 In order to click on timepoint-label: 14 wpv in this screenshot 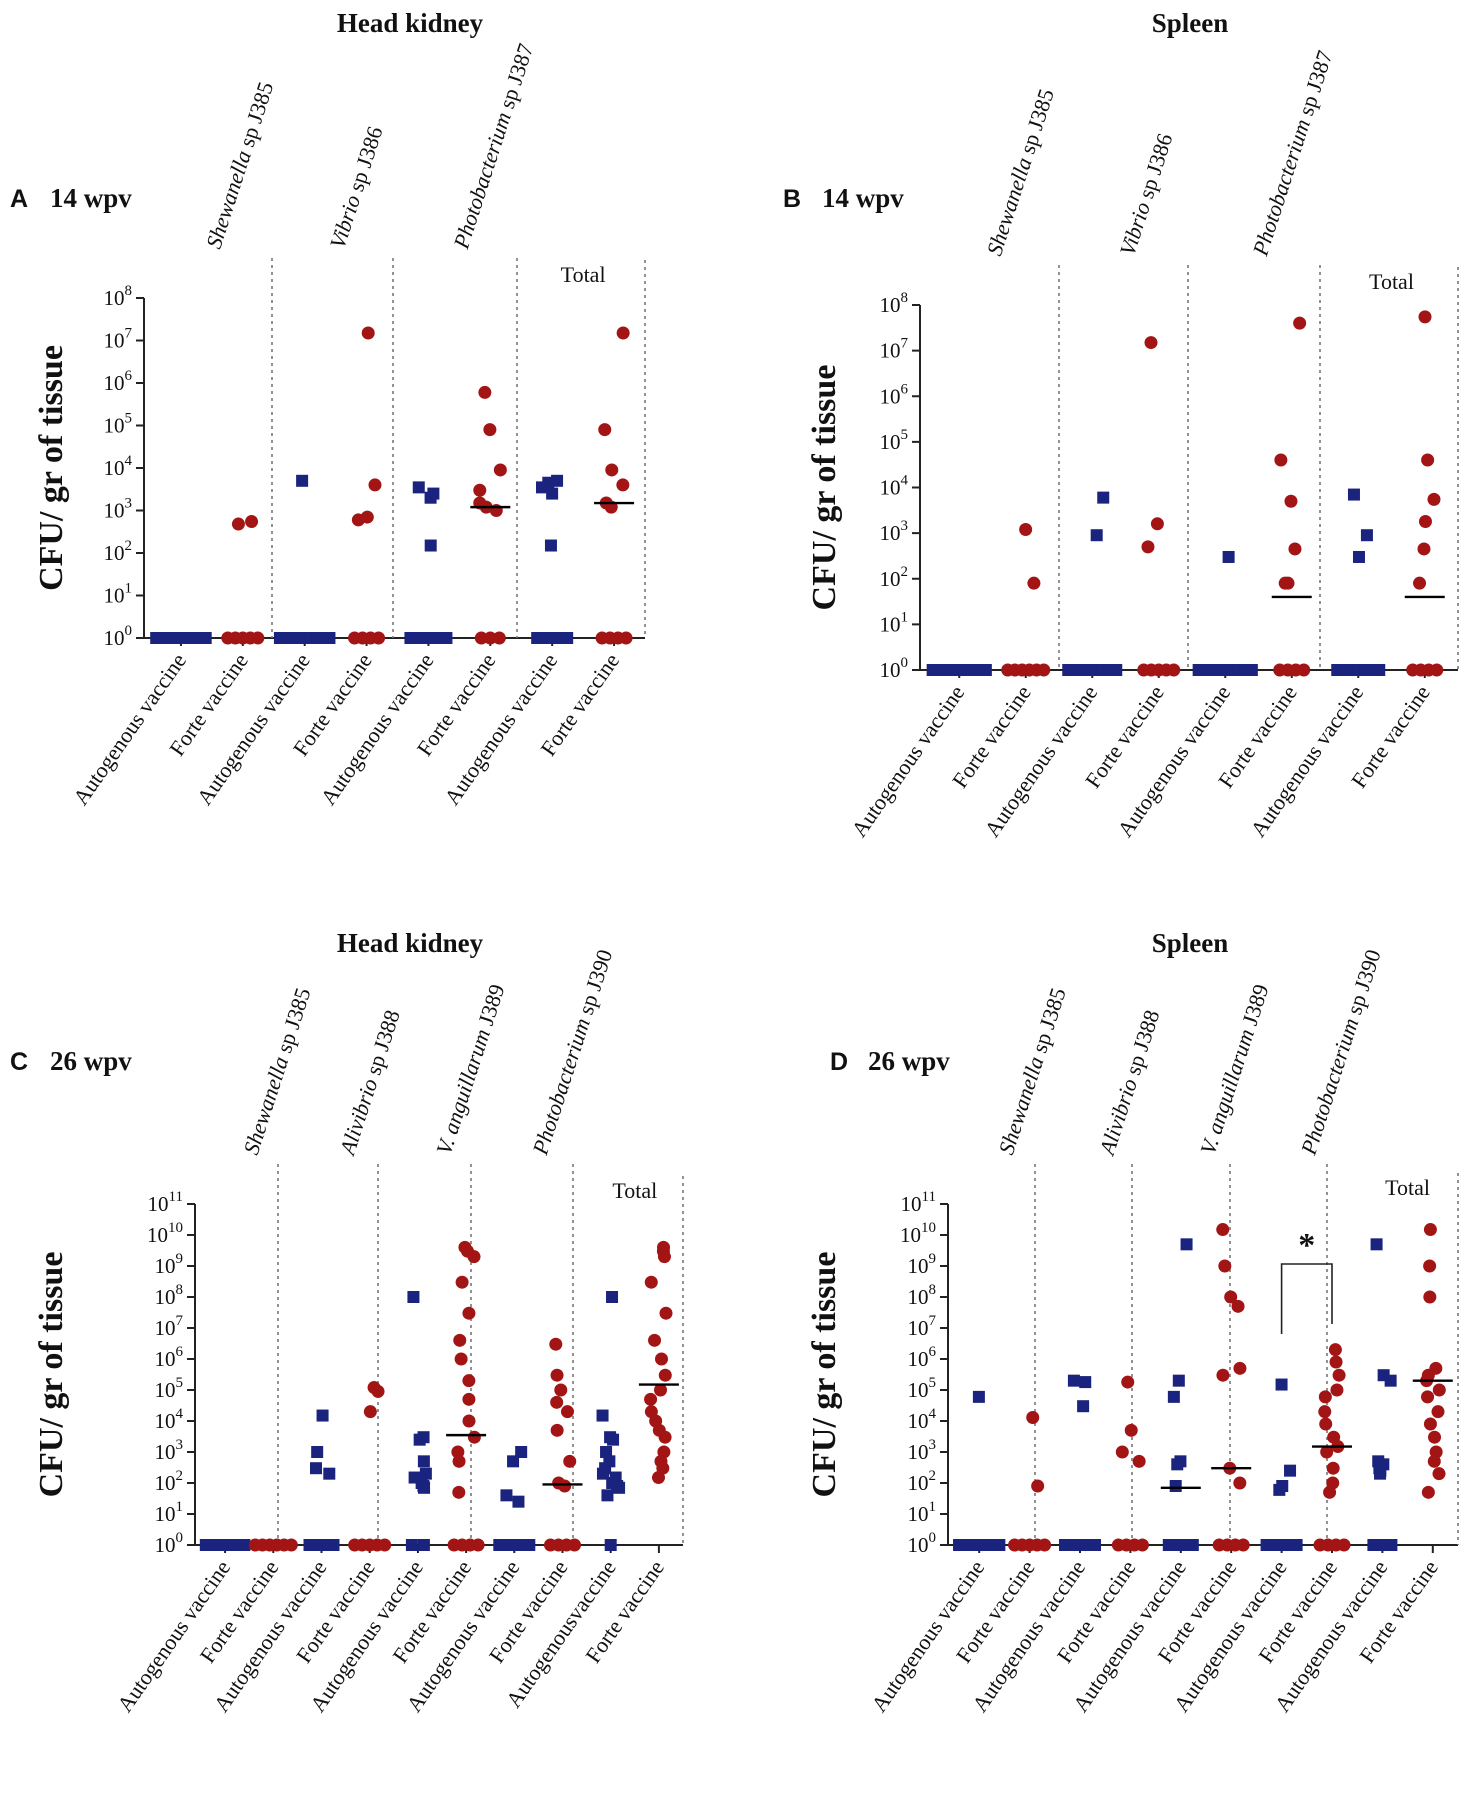, I will do `click(91, 198)`.